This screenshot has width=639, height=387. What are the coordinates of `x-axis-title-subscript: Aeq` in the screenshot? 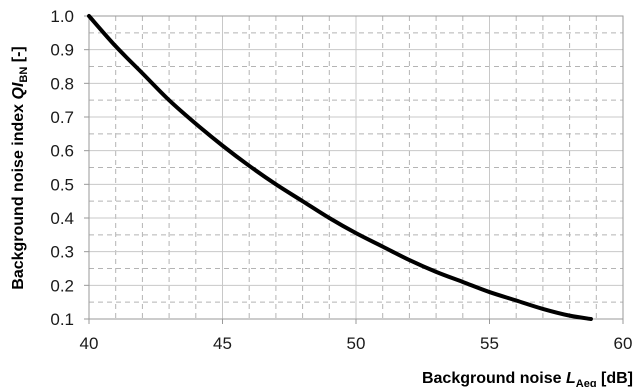 It's located at (586, 382).